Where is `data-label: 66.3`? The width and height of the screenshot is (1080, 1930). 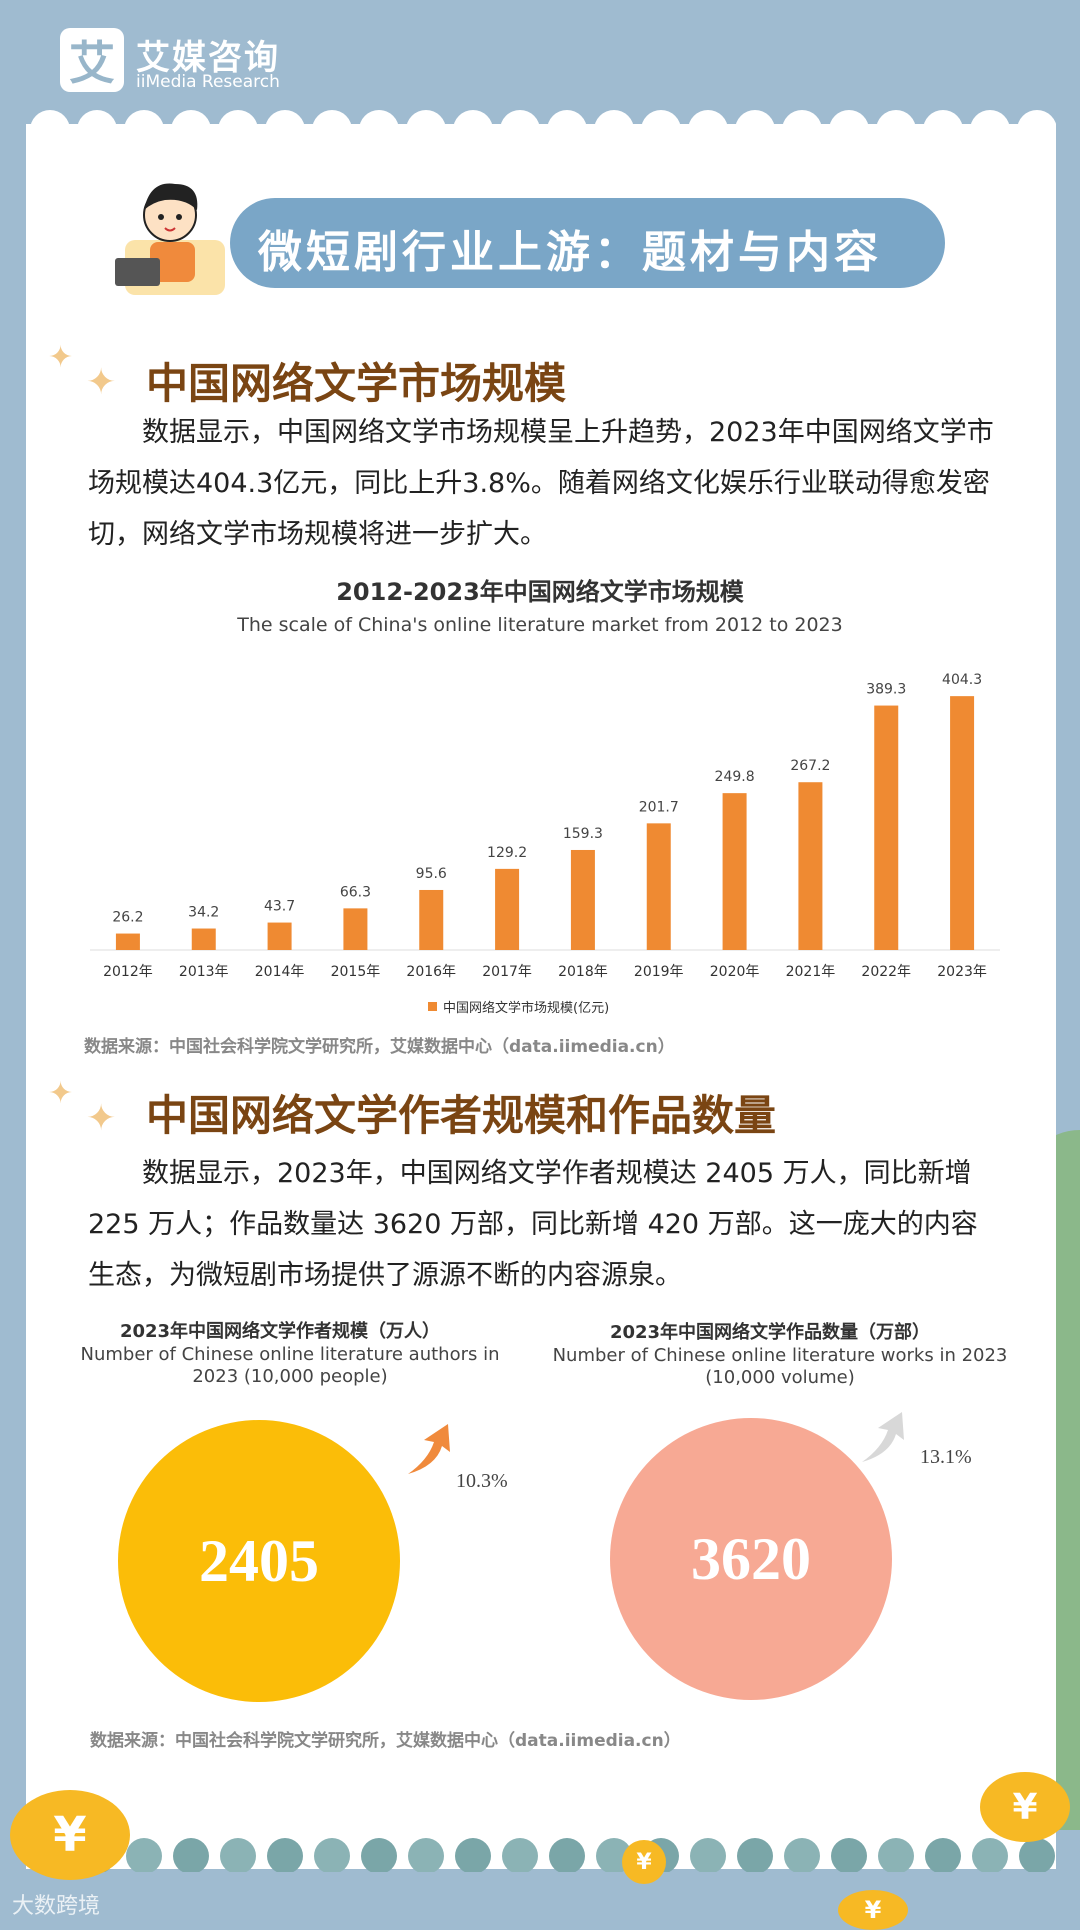 data-label: 66.3 is located at coordinates (355, 892).